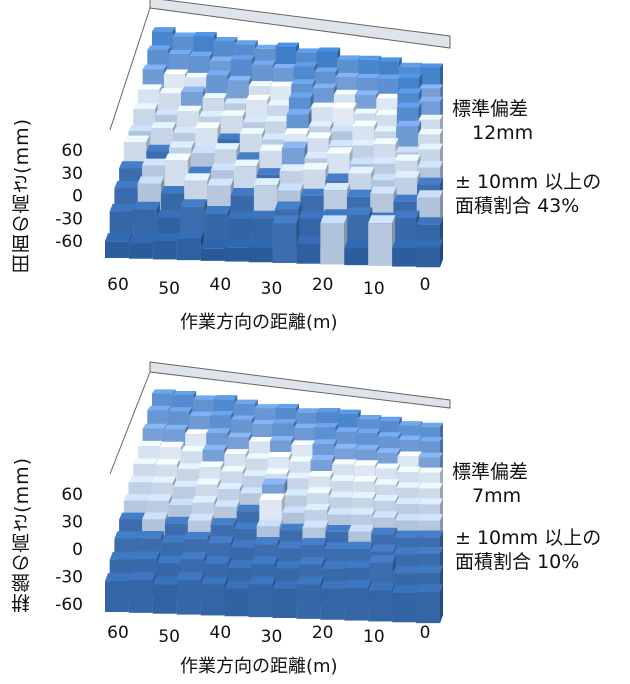 The image size is (630, 684). What do you see at coordinates (558, 206) in the screenshot?
I see `area-value: 43%` at bounding box center [558, 206].